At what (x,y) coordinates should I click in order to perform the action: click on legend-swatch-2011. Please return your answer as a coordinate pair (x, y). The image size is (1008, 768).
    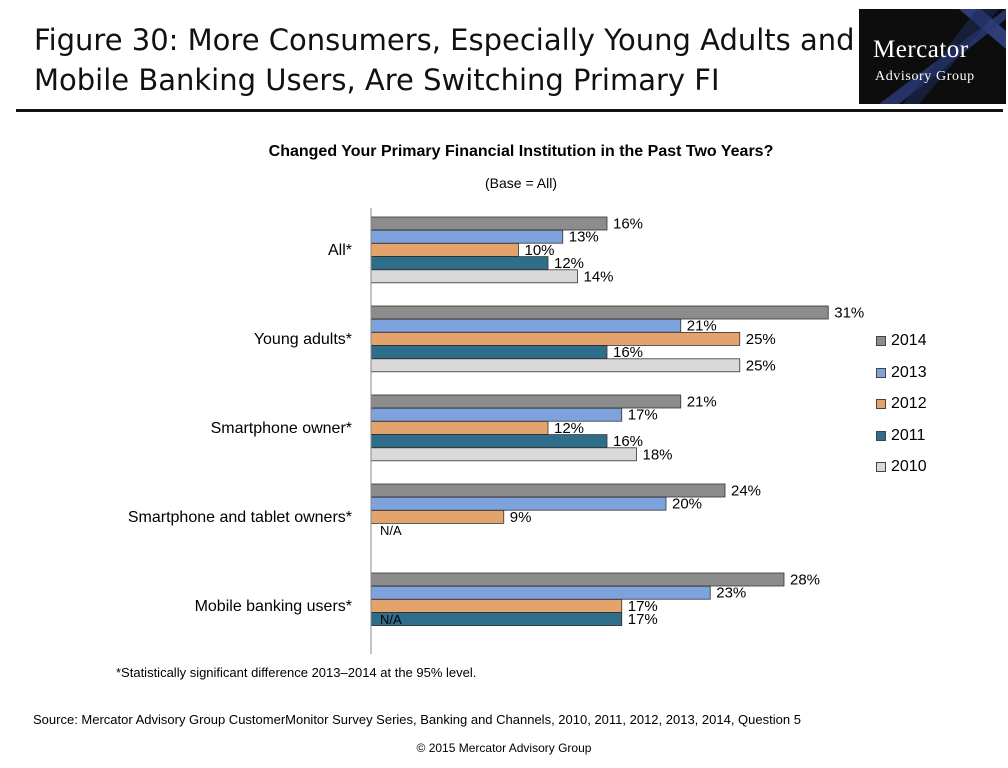
    Looking at the image, I should click on (881, 435).